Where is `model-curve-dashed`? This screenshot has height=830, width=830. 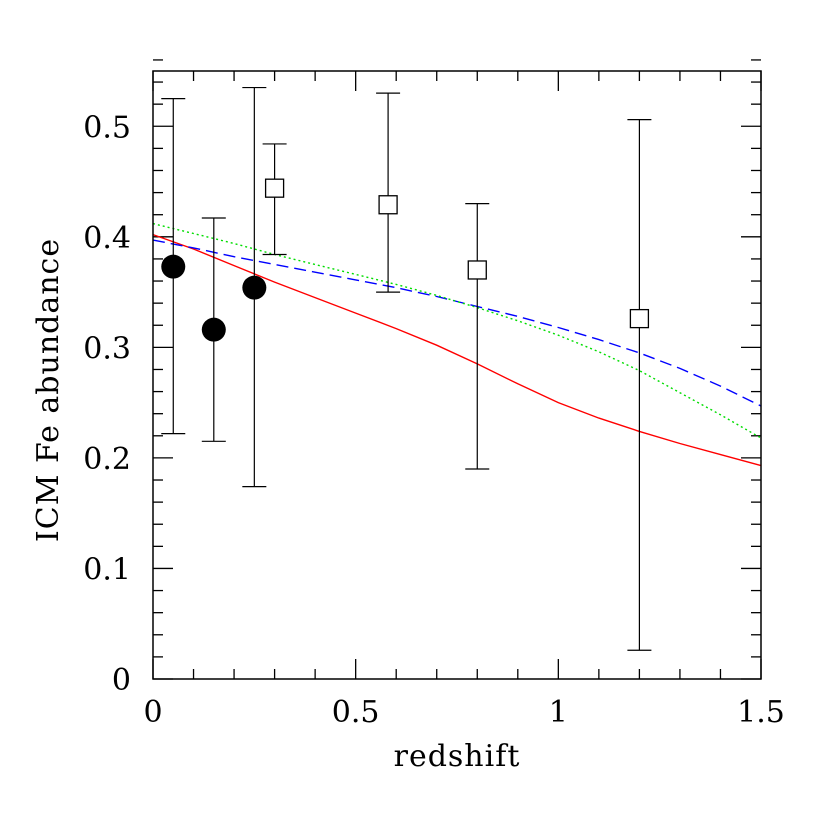
model-curve-dashed is located at coordinates (457, 323).